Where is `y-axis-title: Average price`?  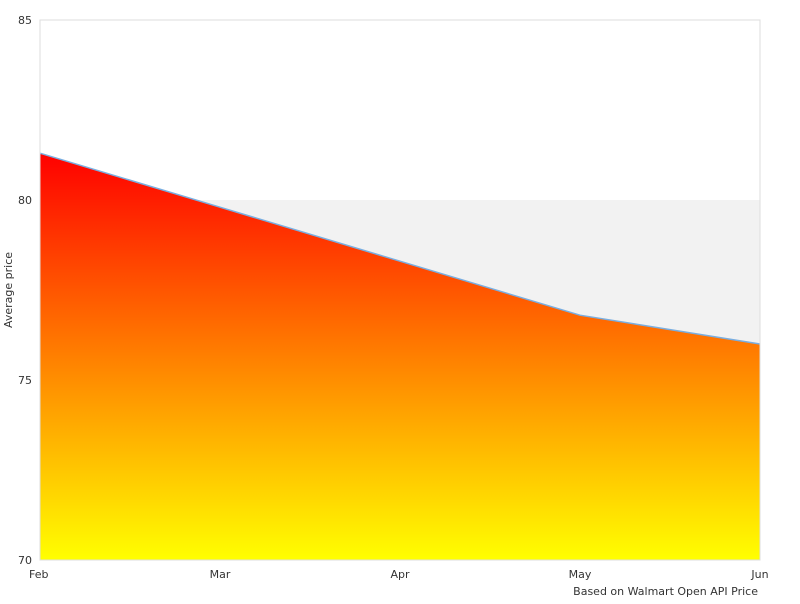 y-axis-title: Average price is located at coordinates (8, 290).